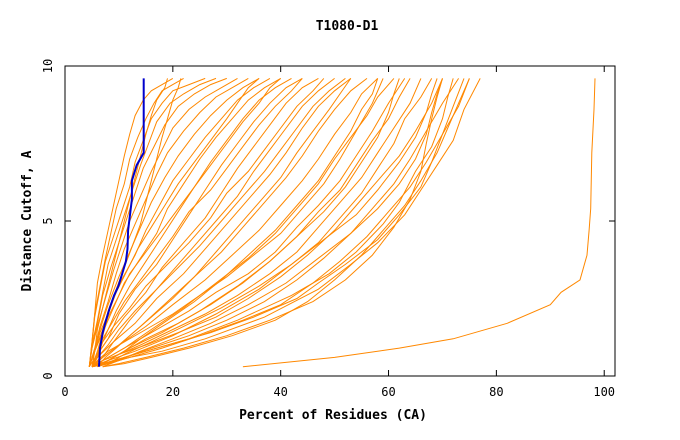 Image resolution: width=680 pixels, height=440 pixels. Describe the element at coordinates (64, 392) in the screenshot. I see `x-tick-label: 0` at that location.